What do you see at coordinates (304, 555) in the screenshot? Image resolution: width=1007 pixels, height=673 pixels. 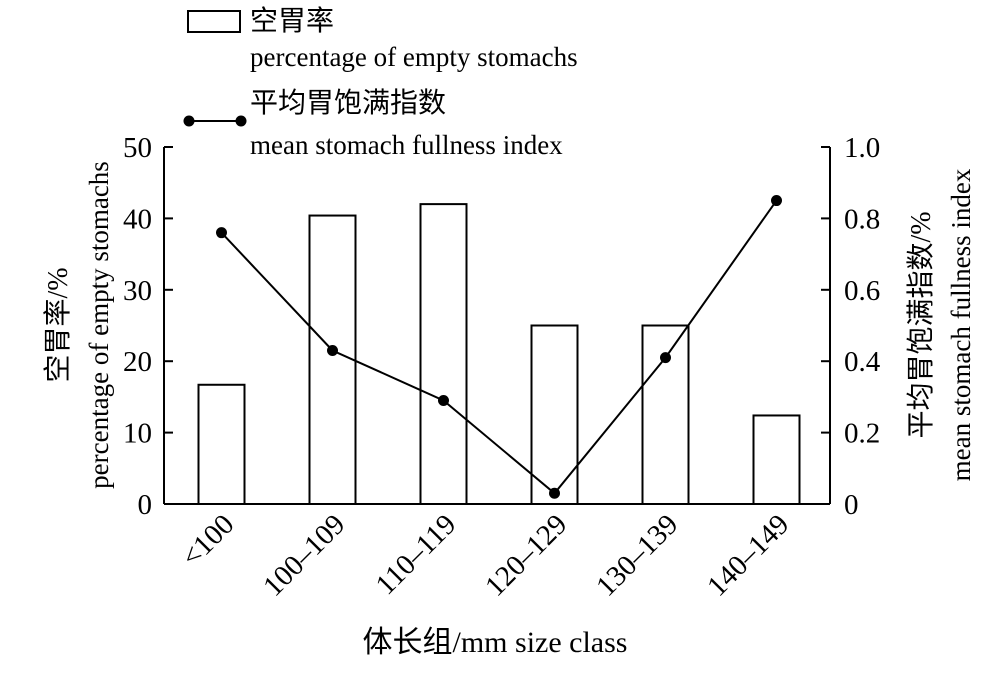 I see `x-tick-label: 100–109` at bounding box center [304, 555].